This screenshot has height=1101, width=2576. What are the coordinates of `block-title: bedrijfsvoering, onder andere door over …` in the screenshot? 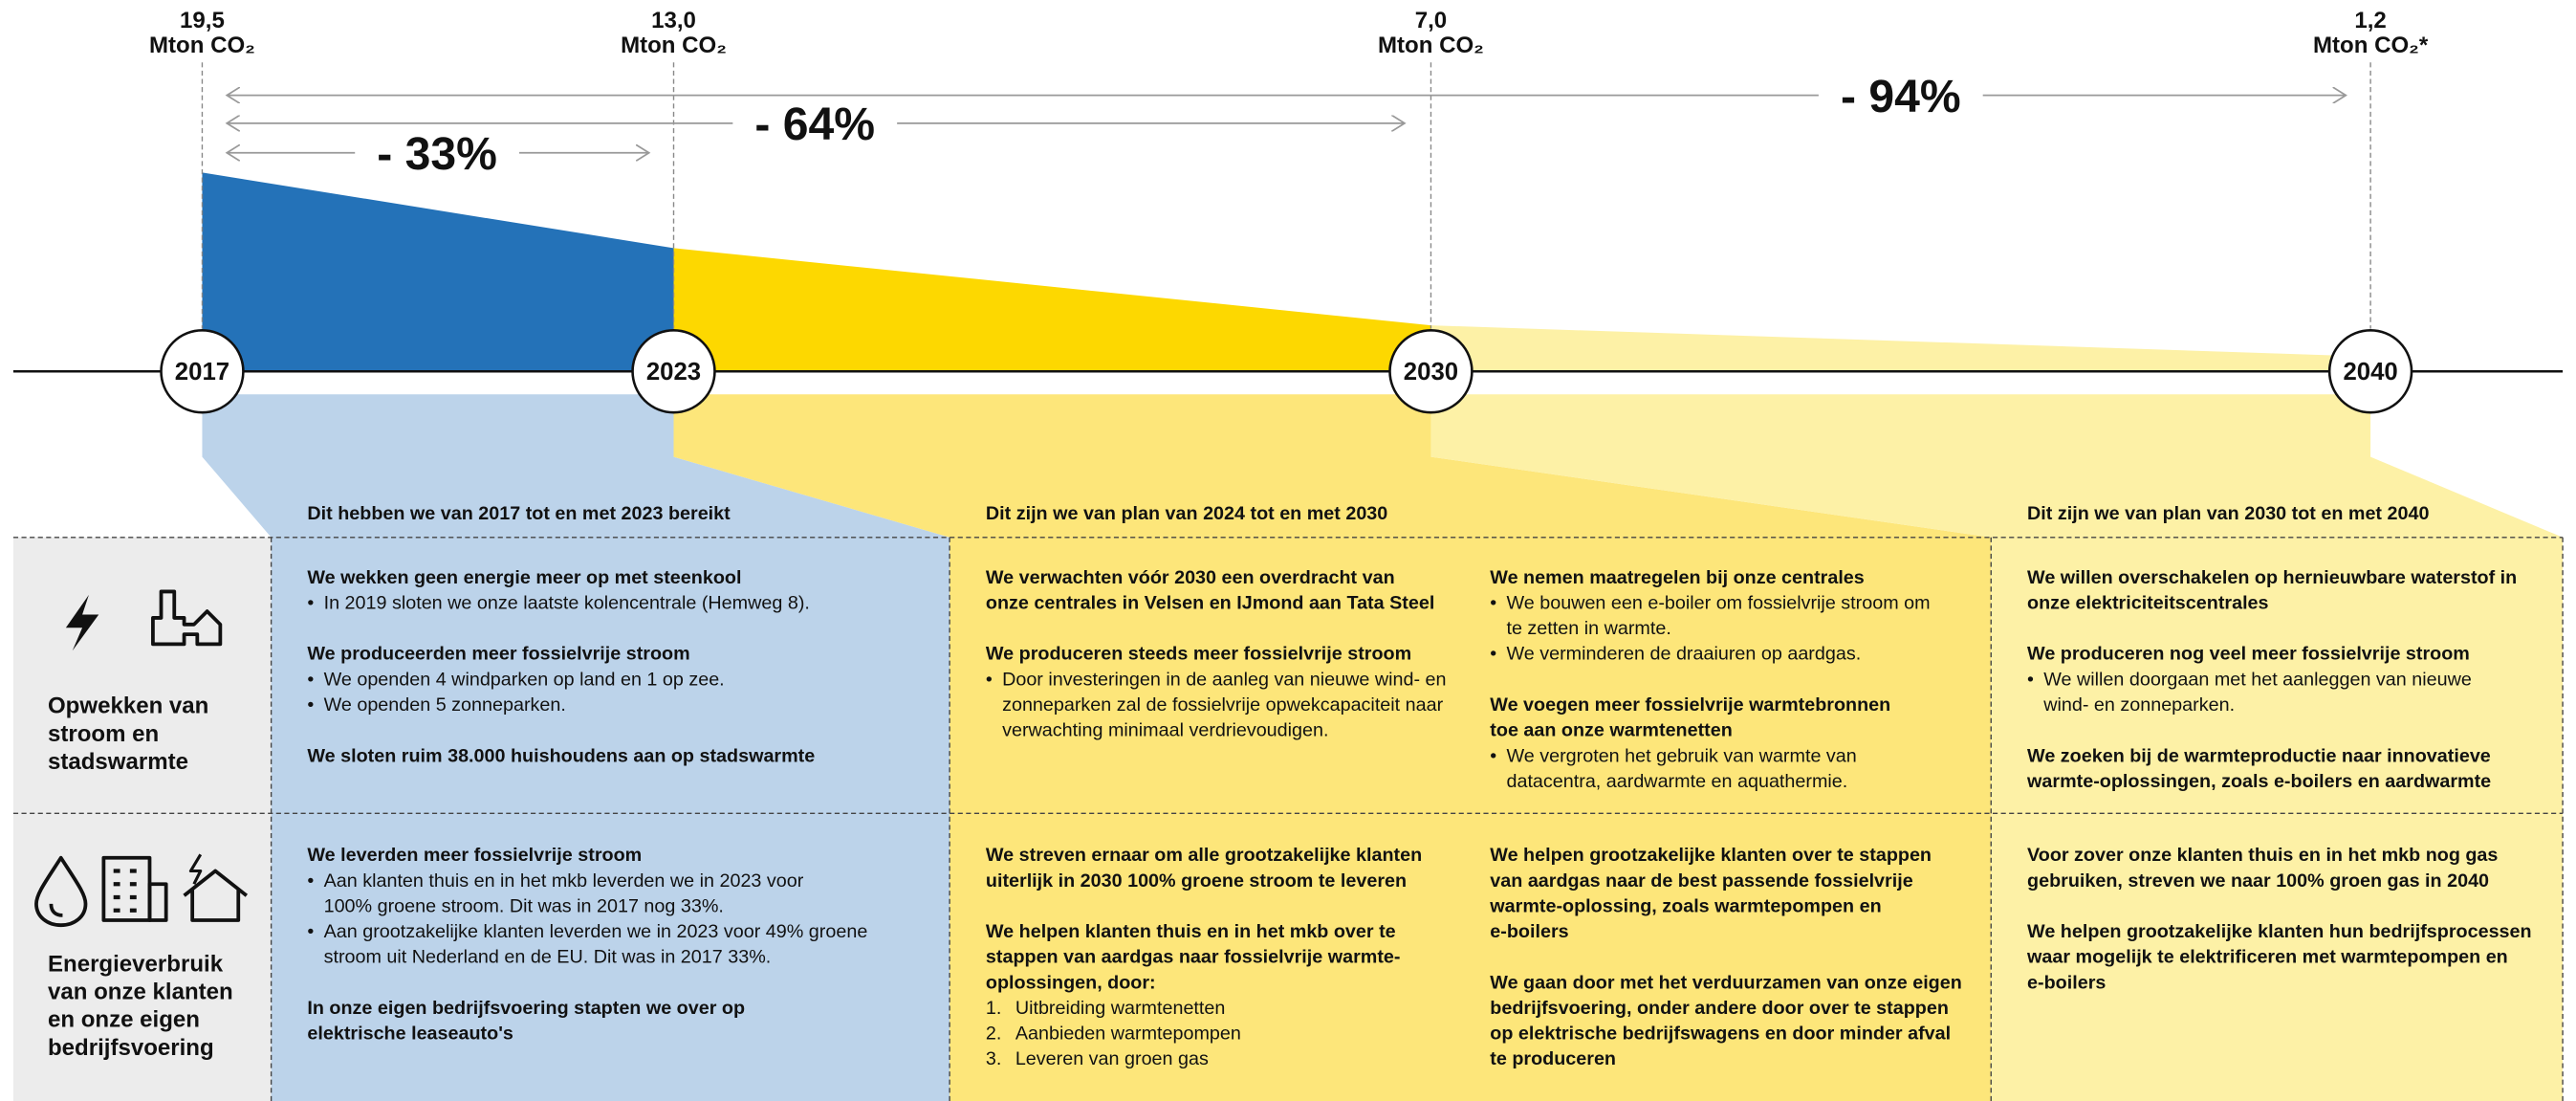 It's located at (1719, 1008).